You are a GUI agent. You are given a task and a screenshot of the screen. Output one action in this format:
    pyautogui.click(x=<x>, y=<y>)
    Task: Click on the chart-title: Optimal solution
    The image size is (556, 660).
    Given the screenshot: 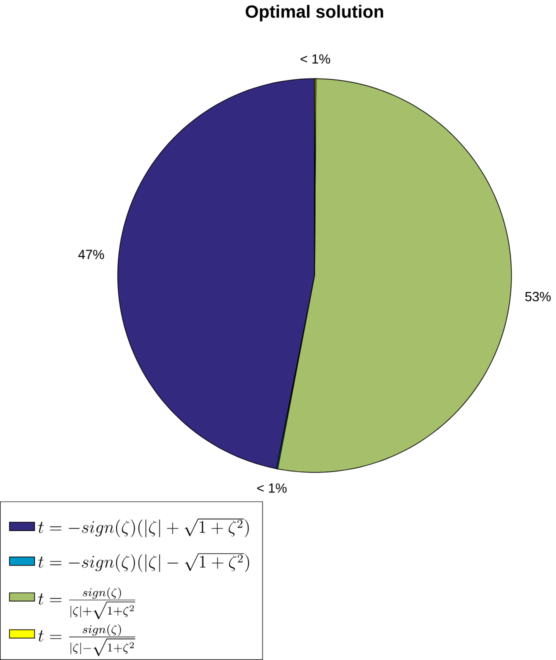 What is the action you would take?
    pyautogui.click(x=315, y=13)
    